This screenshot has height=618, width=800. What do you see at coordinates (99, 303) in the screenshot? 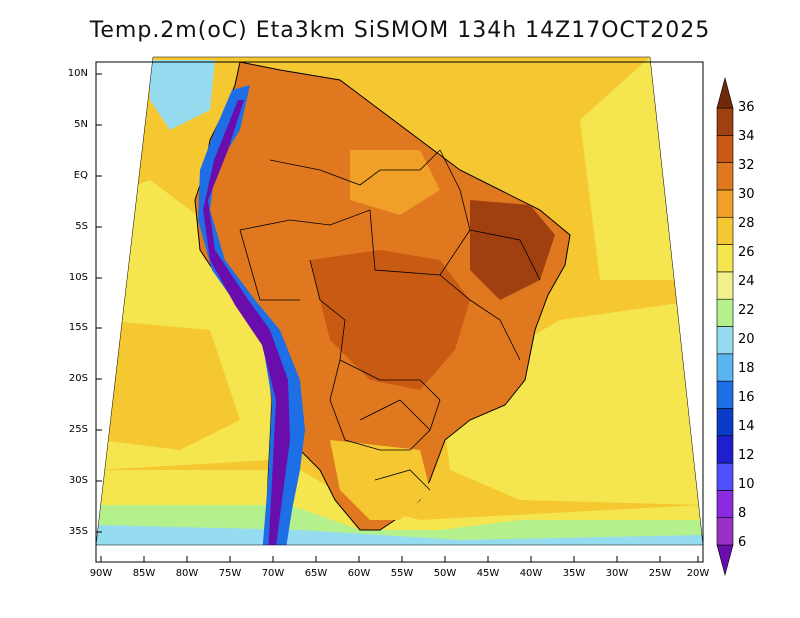
I see `lat-ticks` at bounding box center [99, 303].